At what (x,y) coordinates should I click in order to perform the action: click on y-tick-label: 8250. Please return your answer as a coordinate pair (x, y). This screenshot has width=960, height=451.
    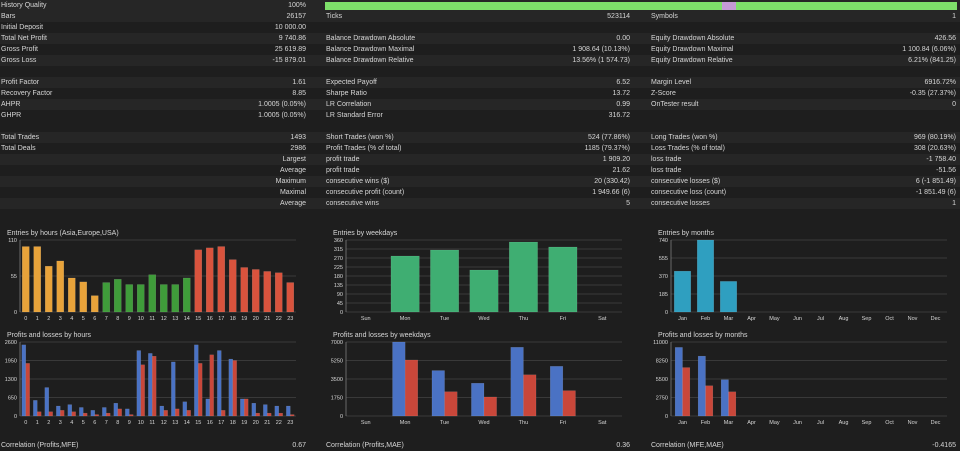
    Looking at the image, I should click on (662, 362).